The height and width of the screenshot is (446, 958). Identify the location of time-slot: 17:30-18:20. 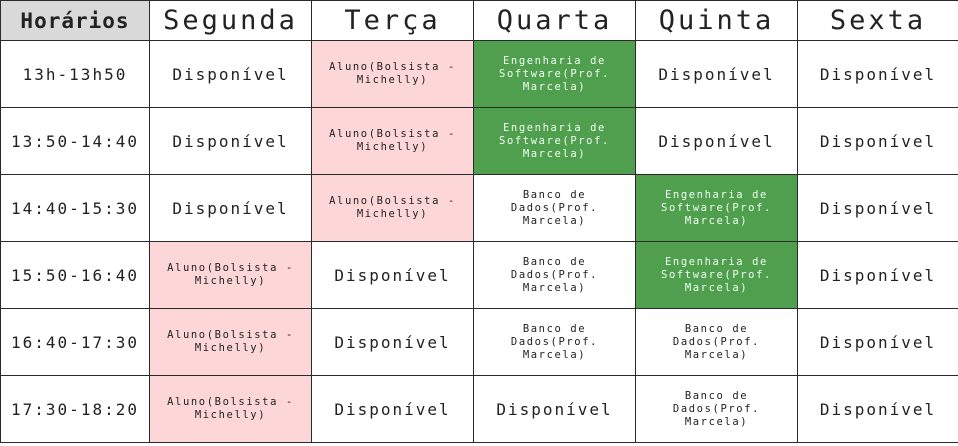
(75, 409).